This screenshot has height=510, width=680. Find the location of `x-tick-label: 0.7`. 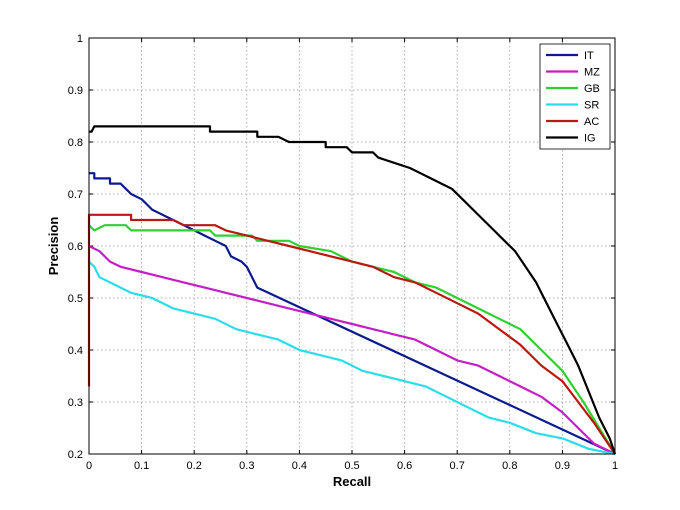

x-tick-label: 0.7 is located at coordinates (457, 466).